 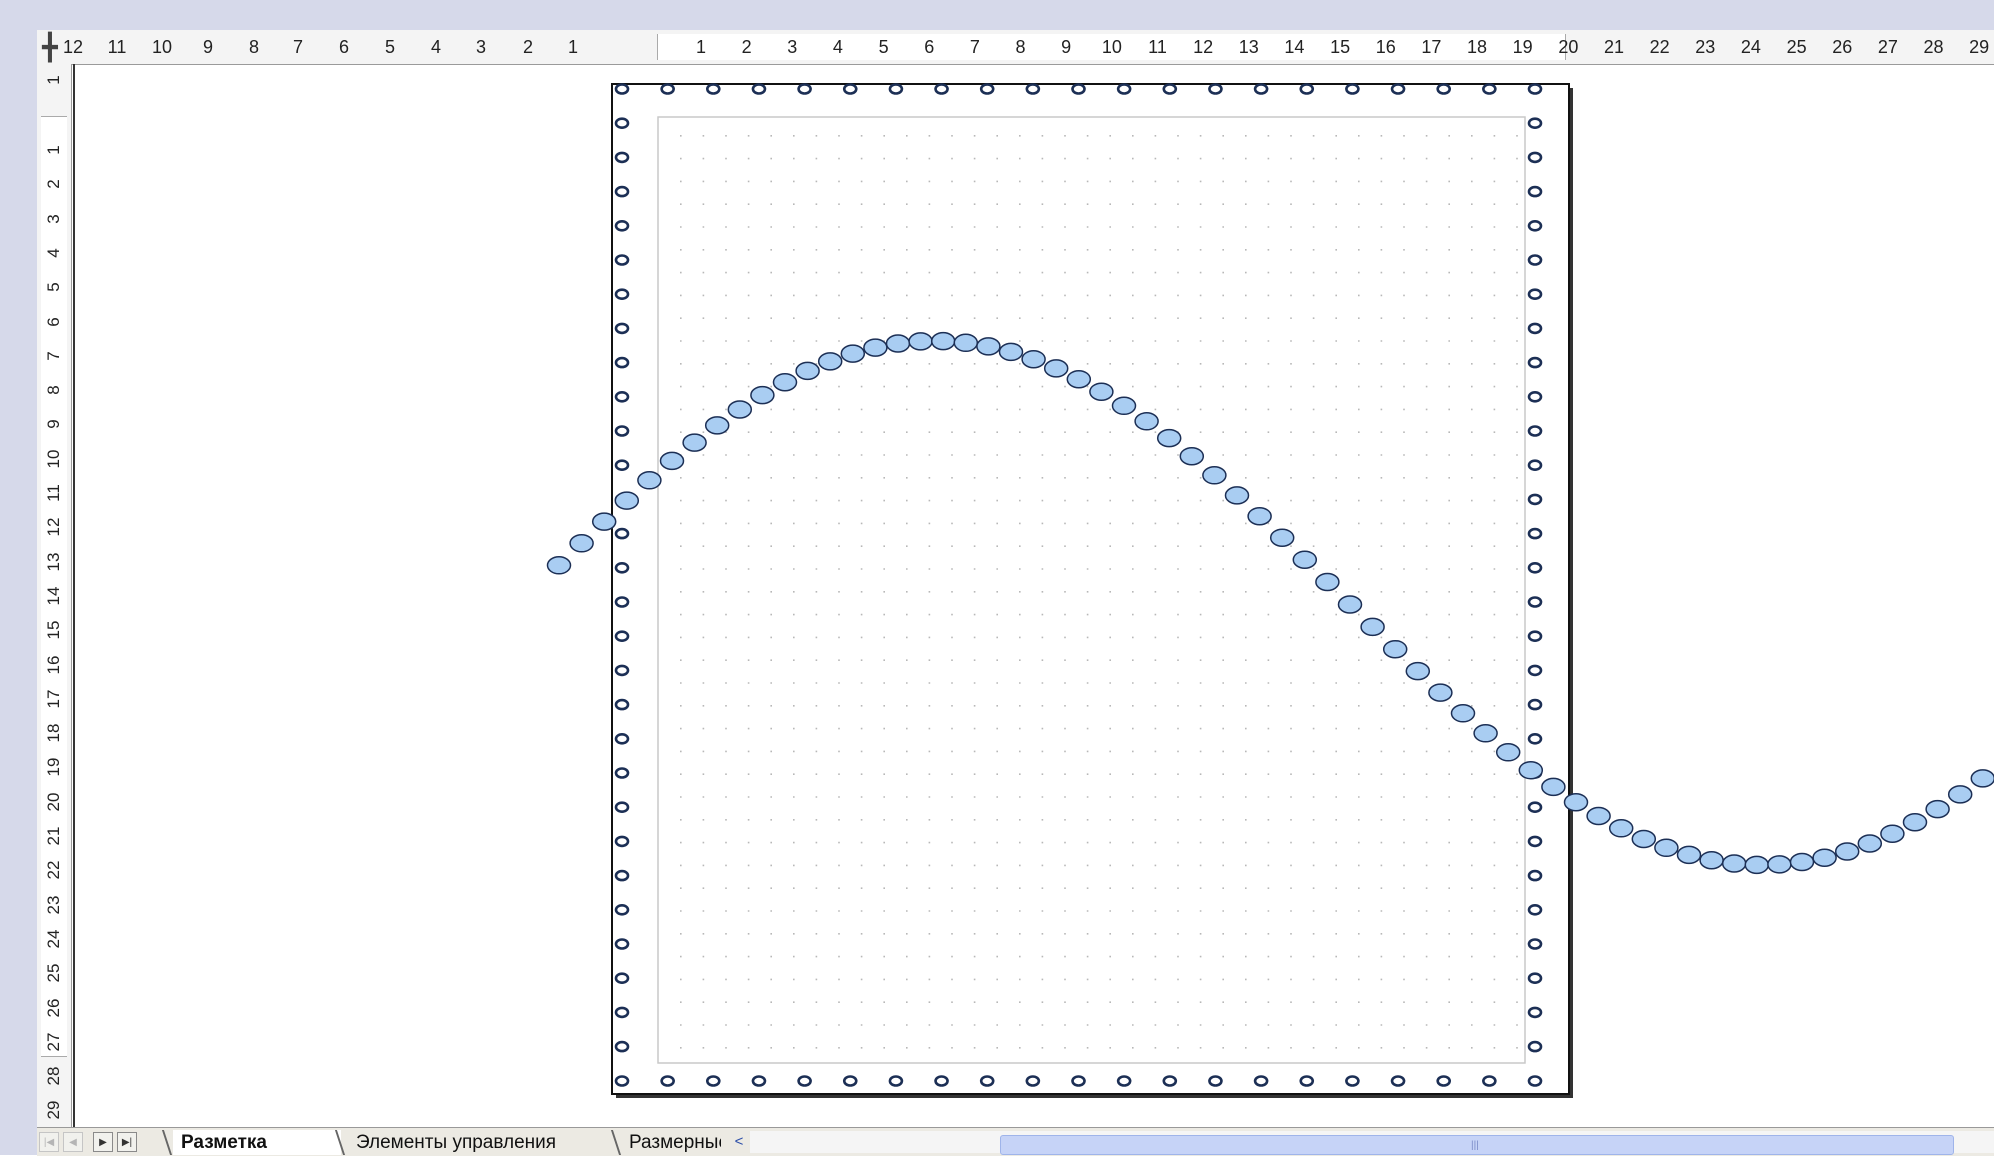 What do you see at coordinates (1157, 47) in the screenshot?
I see `ruler-label: 11` at bounding box center [1157, 47].